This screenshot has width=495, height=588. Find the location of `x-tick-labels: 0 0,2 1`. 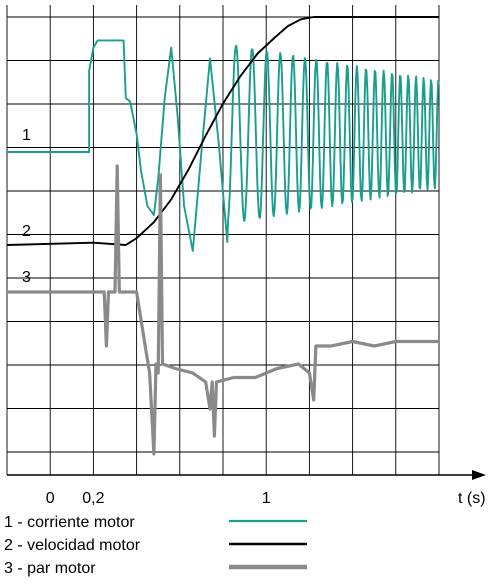

x-tick-labels: 0 0,2 1 is located at coordinates (158, 498).